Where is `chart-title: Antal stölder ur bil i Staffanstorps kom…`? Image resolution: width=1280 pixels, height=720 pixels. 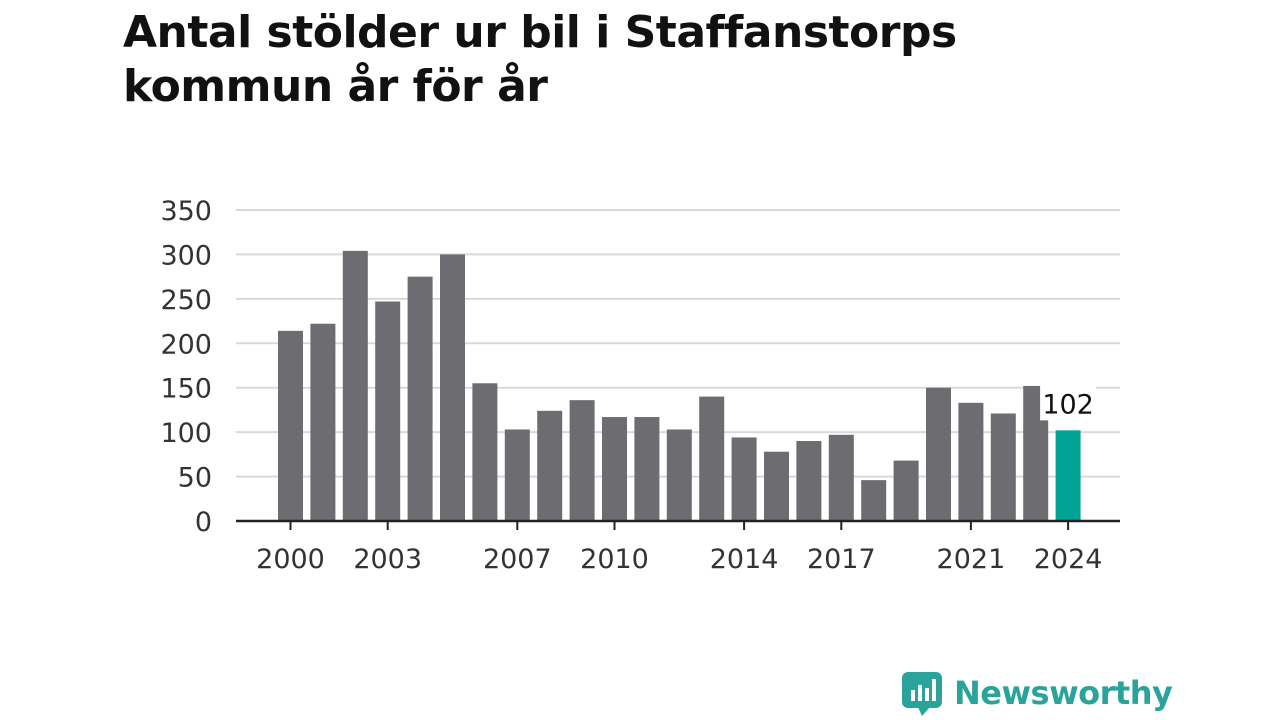 chart-title: Antal stölder ur bil i Staffanstorps kom… is located at coordinates (623, 60).